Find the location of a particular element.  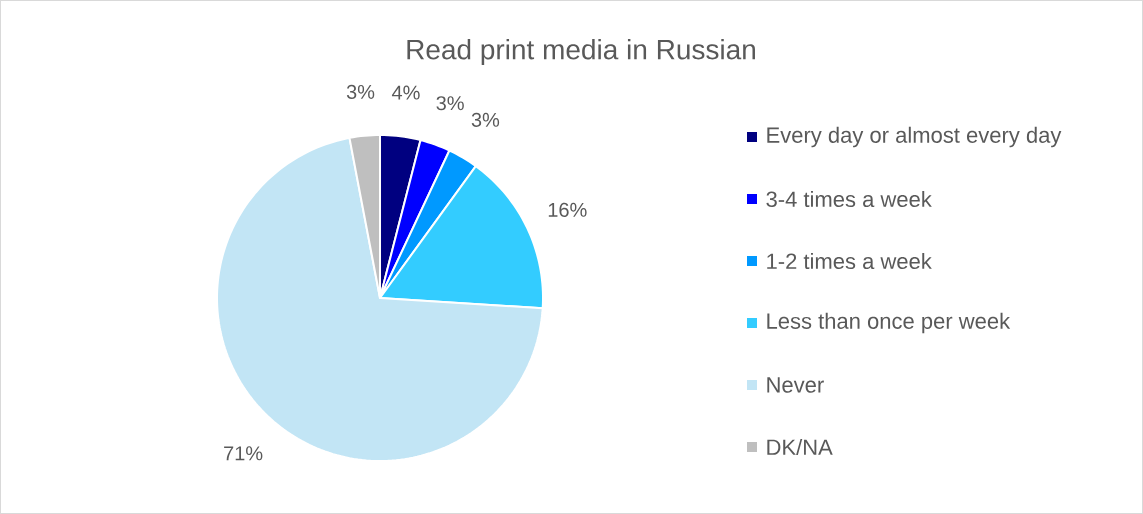

data-label: 16% is located at coordinates (567, 209).